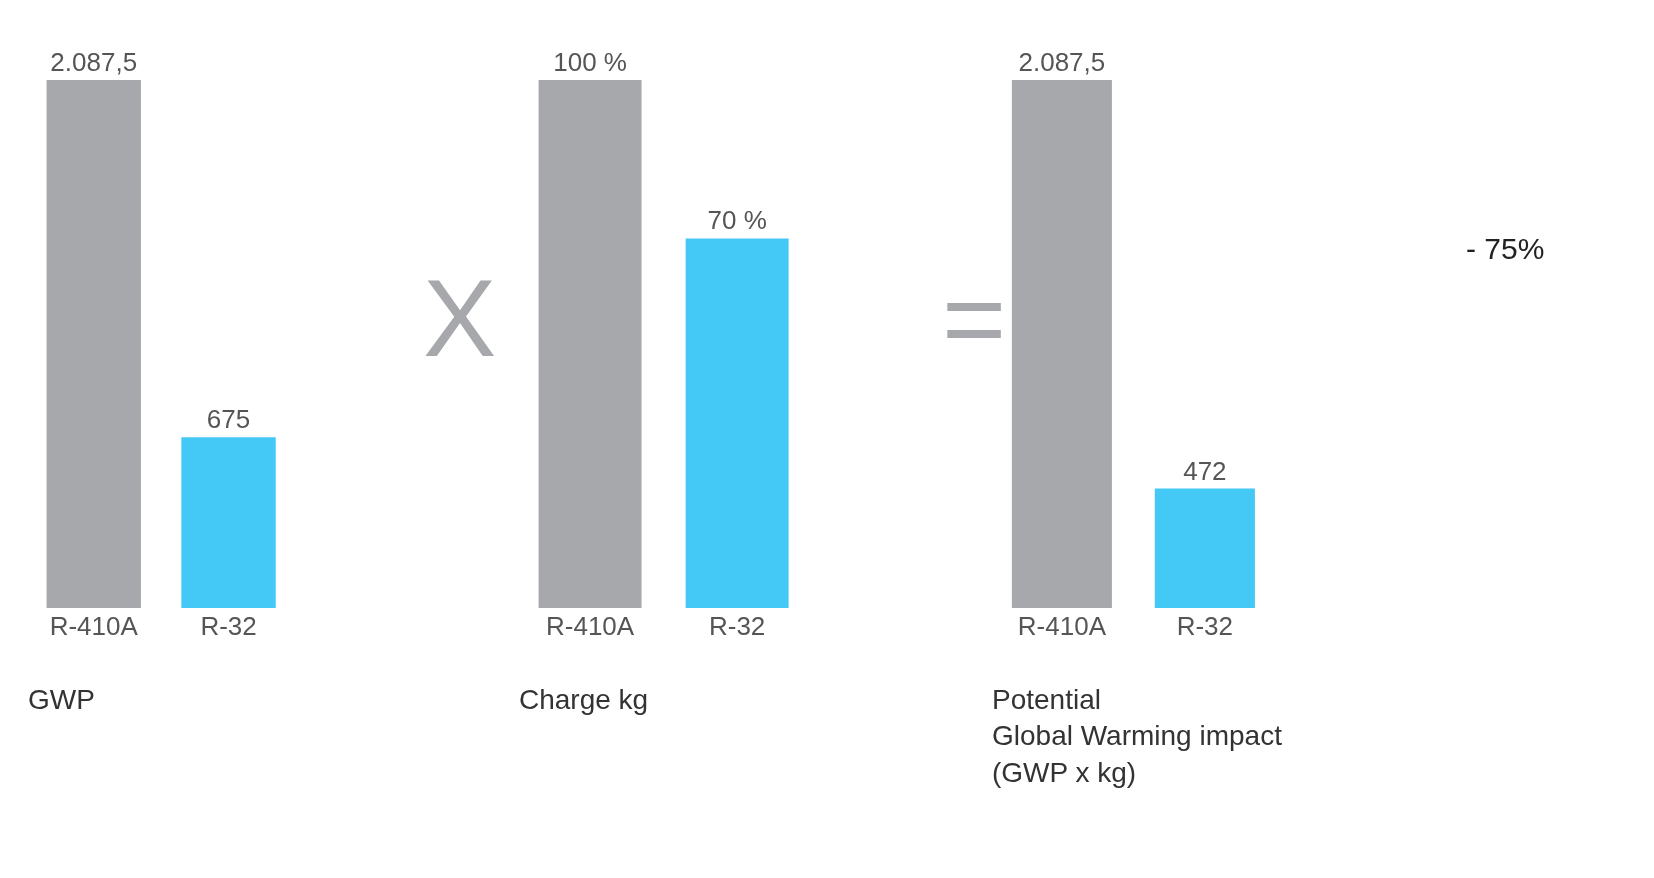 The width and height of the screenshot is (1654, 878). I want to click on text: X, so click(460, 317).